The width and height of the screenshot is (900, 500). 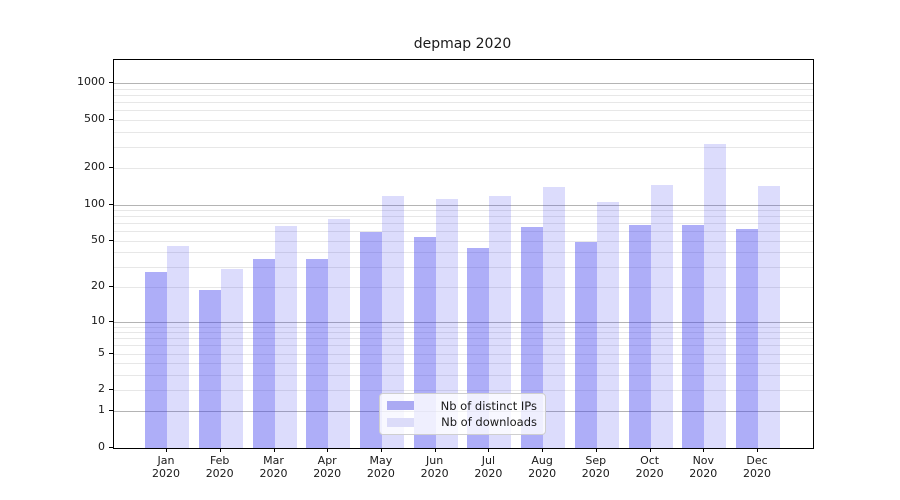 What do you see at coordinates (91, 82) in the screenshot?
I see `y-tick-label: 1000` at bounding box center [91, 82].